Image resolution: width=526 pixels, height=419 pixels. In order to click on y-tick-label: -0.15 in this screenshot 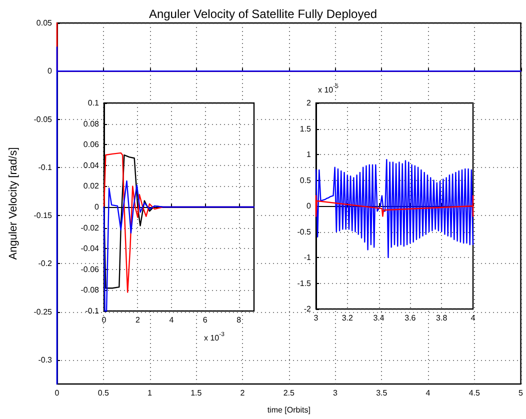, I will do `click(43, 215)`.